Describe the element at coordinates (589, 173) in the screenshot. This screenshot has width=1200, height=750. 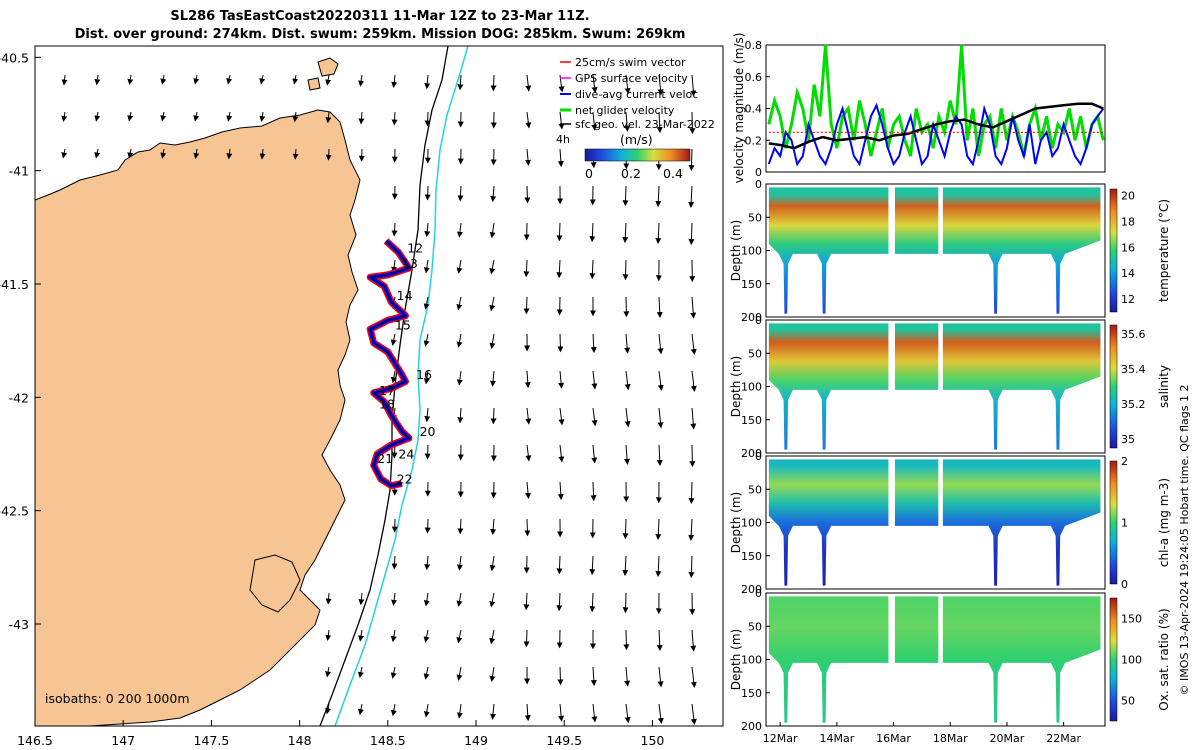
I see `map-colorbar-tick-label: 0` at that location.